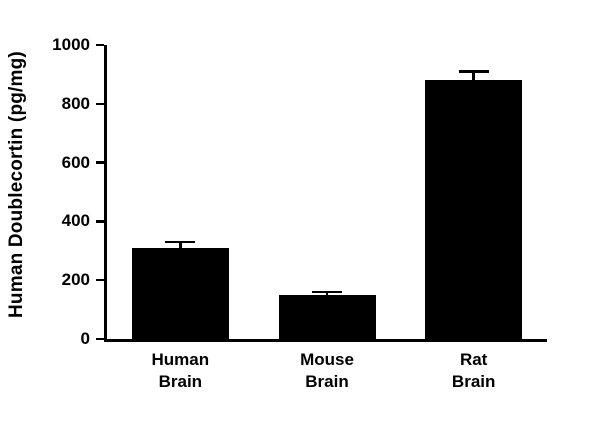 This screenshot has height=429, width=600. What do you see at coordinates (75, 103) in the screenshot?
I see `y-tick-label: 800` at bounding box center [75, 103].